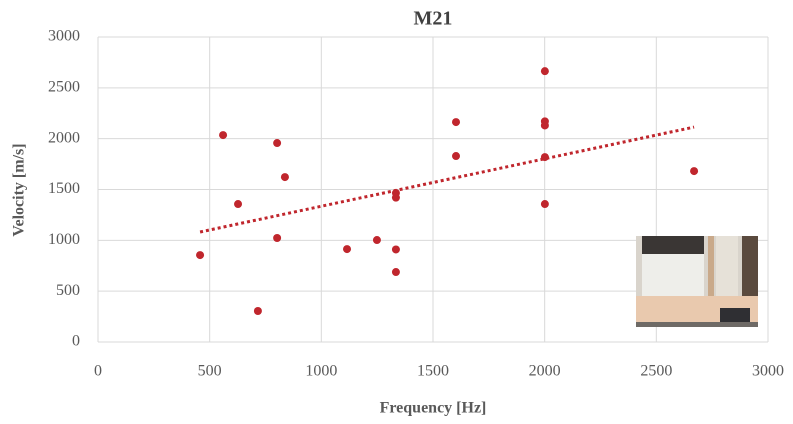  What do you see at coordinates (64, 36) in the screenshot?
I see `y-tick-label: 3000` at bounding box center [64, 36].